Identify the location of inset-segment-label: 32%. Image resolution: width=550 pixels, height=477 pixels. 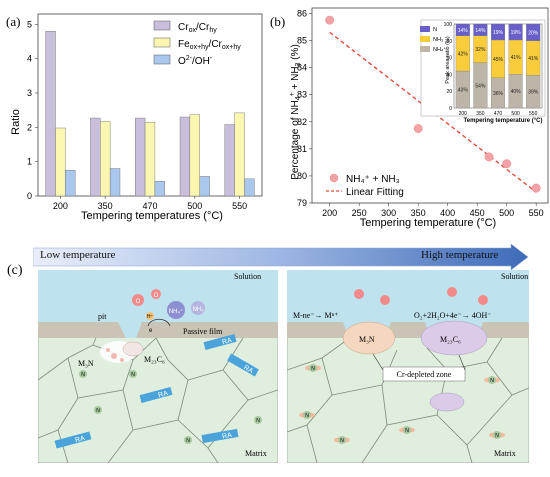
(480, 50).